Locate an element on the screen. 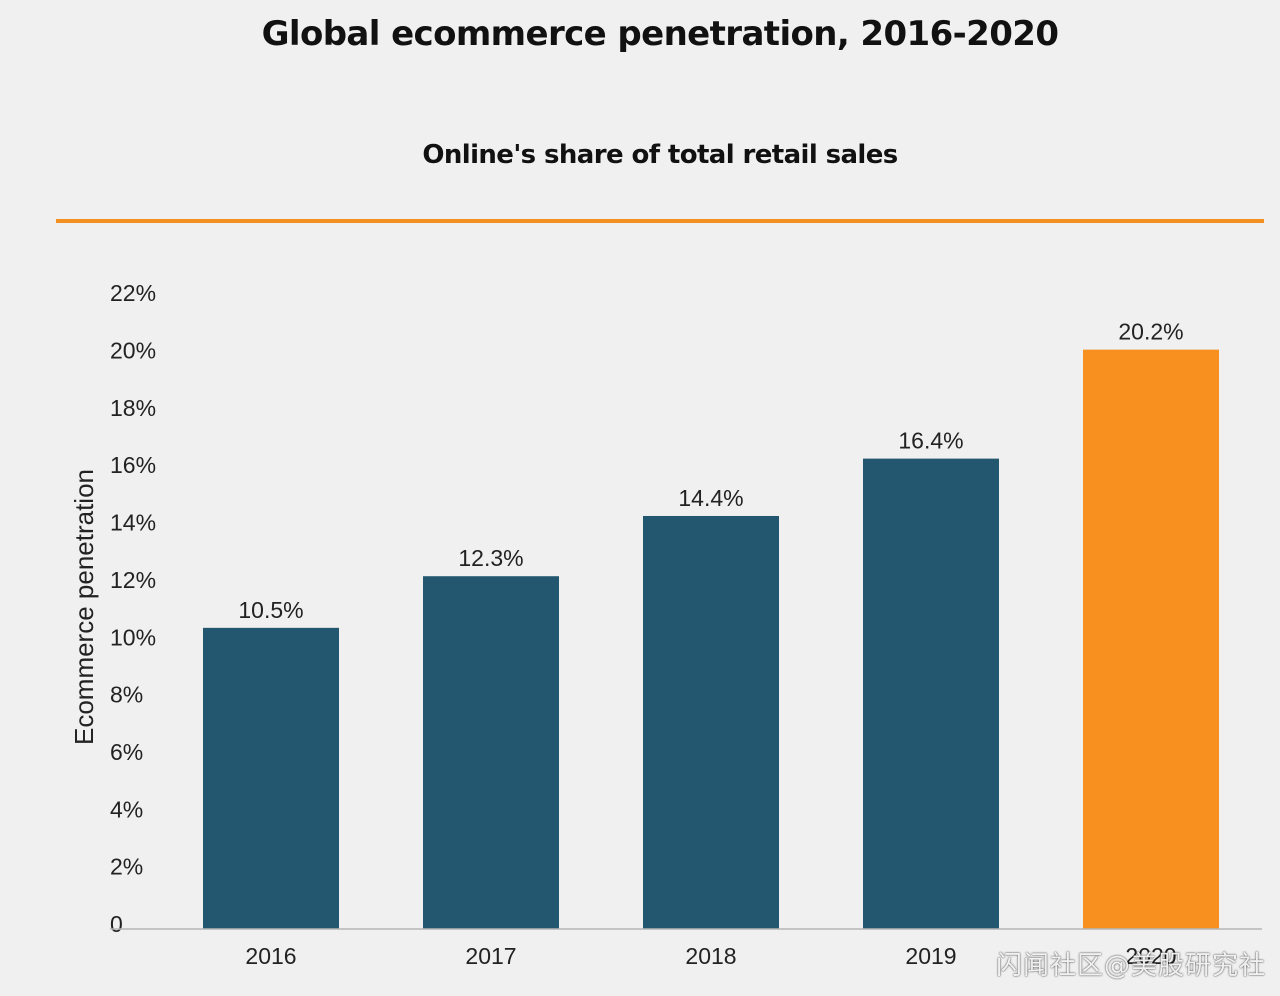 The height and width of the screenshot is (996, 1280). x-tick-labels: 2016 2017 2018 2019 2020 is located at coordinates (710, 956).